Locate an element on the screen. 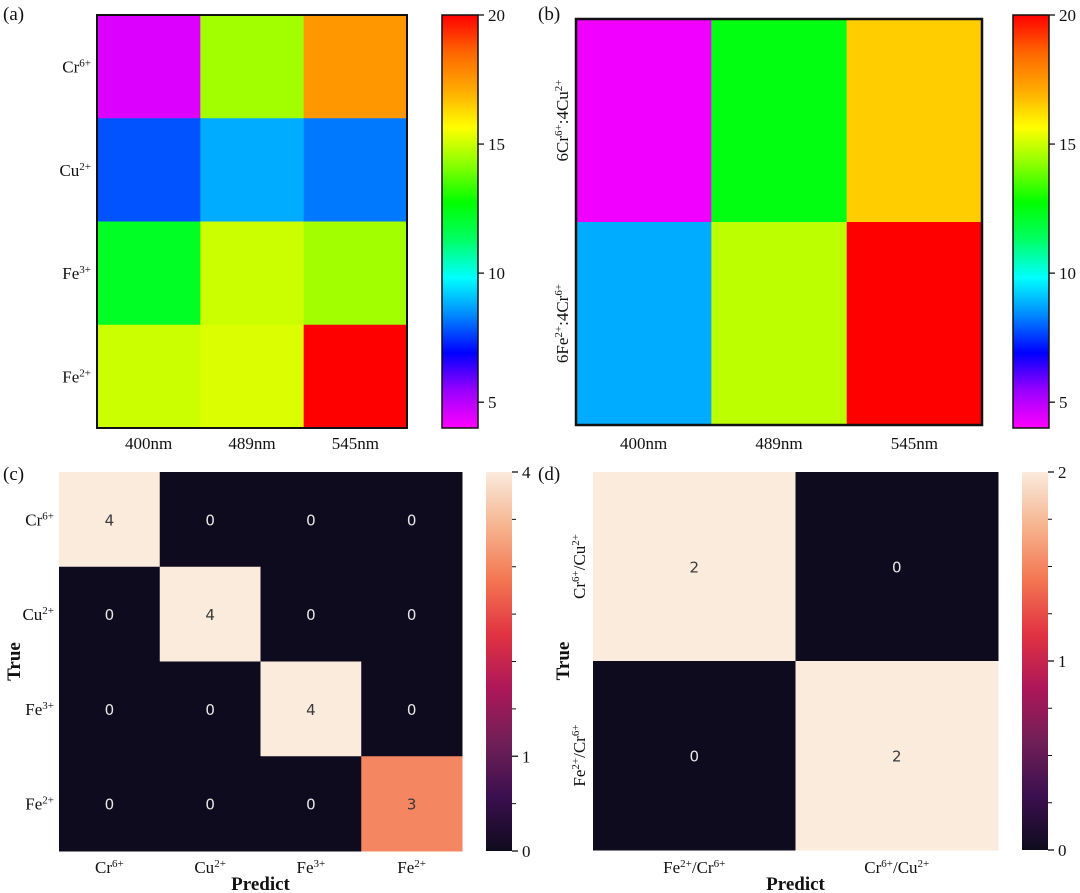  label-run: :4Cr is located at coordinates (562, 310).